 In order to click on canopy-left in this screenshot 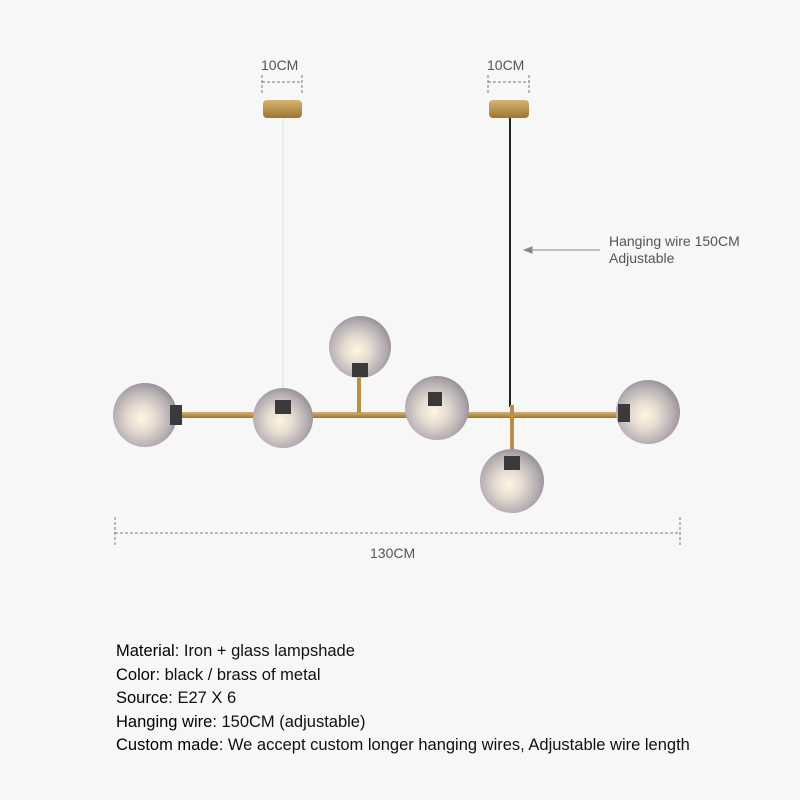, I will do `click(282, 109)`.